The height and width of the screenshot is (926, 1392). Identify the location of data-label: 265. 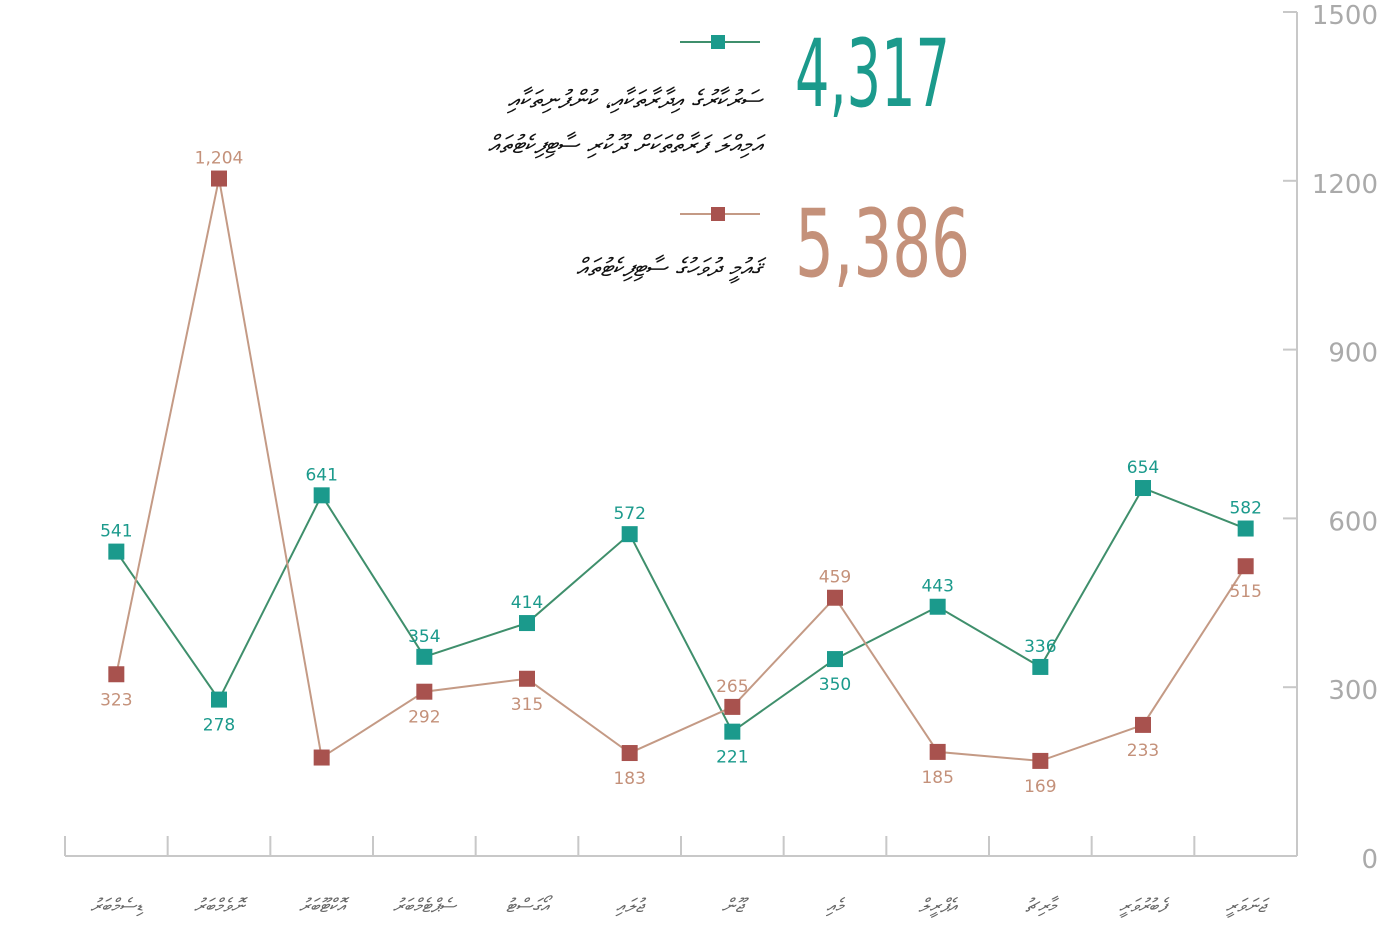
(732, 687).